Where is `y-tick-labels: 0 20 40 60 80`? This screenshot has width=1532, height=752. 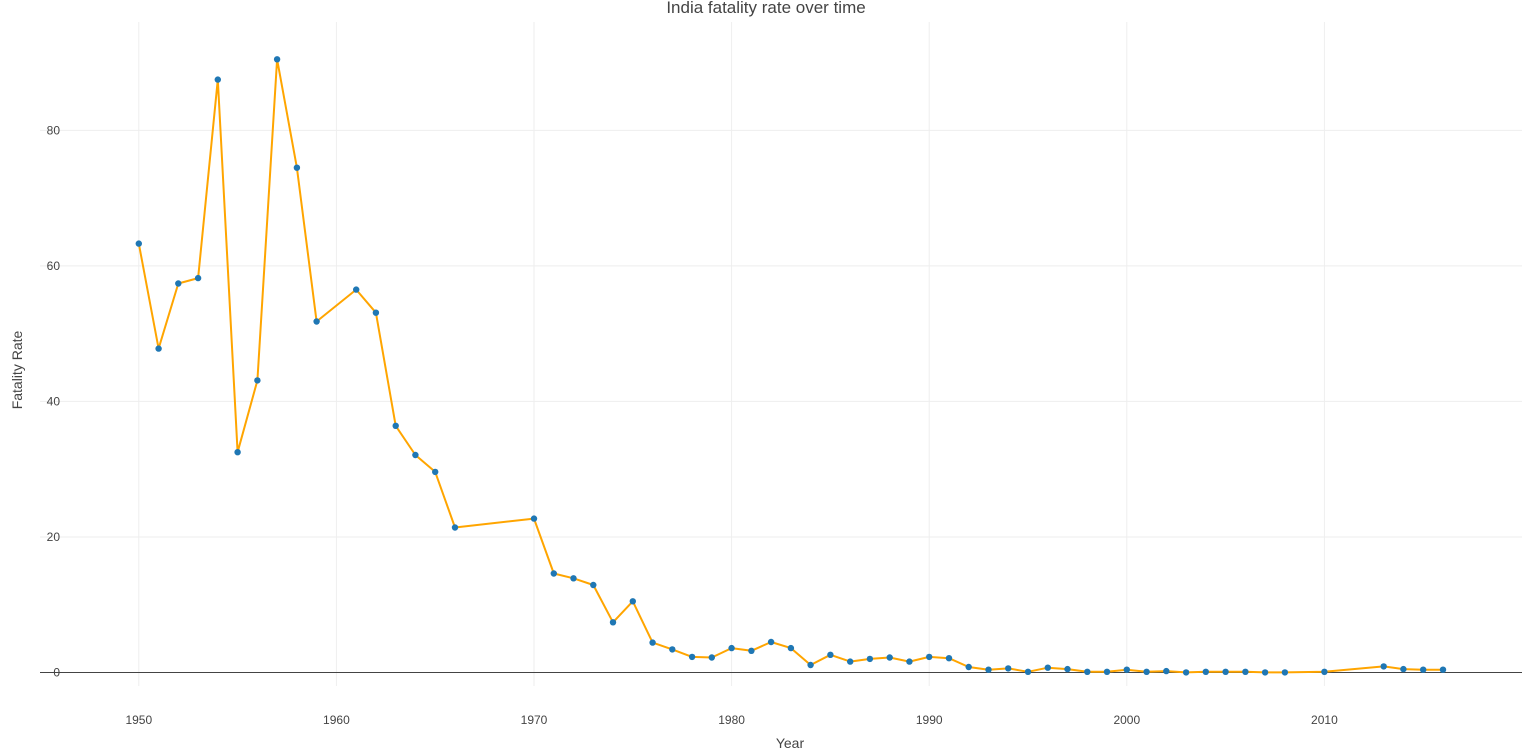
y-tick-labels: 0 20 40 60 80 is located at coordinates (54, 401).